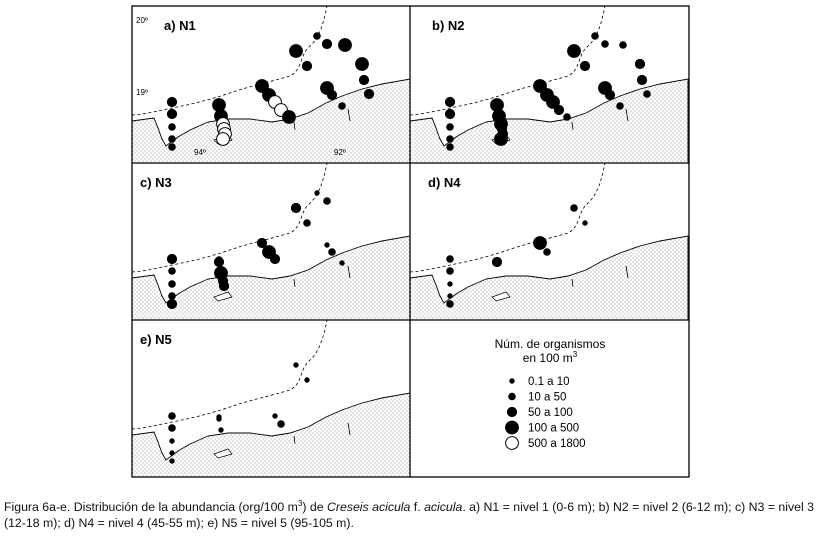  What do you see at coordinates (142, 92) in the screenshot?
I see `lat-19-label: 19º` at bounding box center [142, 92].